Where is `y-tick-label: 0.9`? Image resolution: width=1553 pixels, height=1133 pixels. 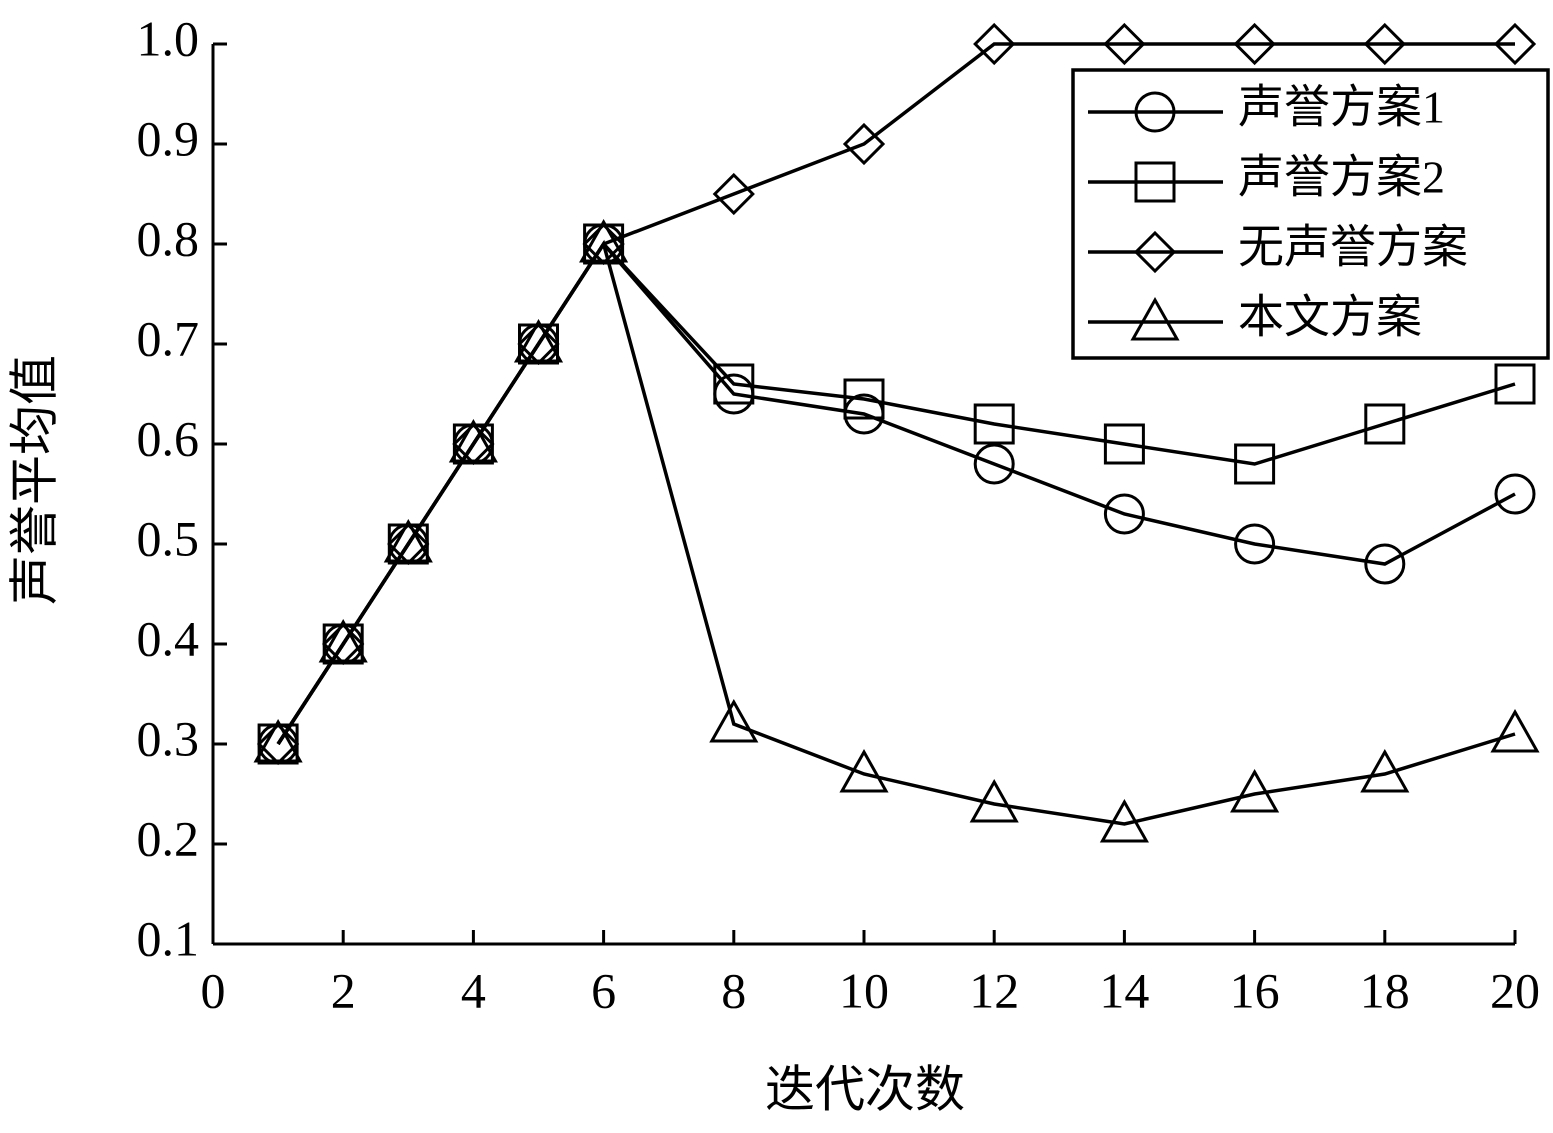
y-tick-label: 0.9 is located at coordinates (168, 138).